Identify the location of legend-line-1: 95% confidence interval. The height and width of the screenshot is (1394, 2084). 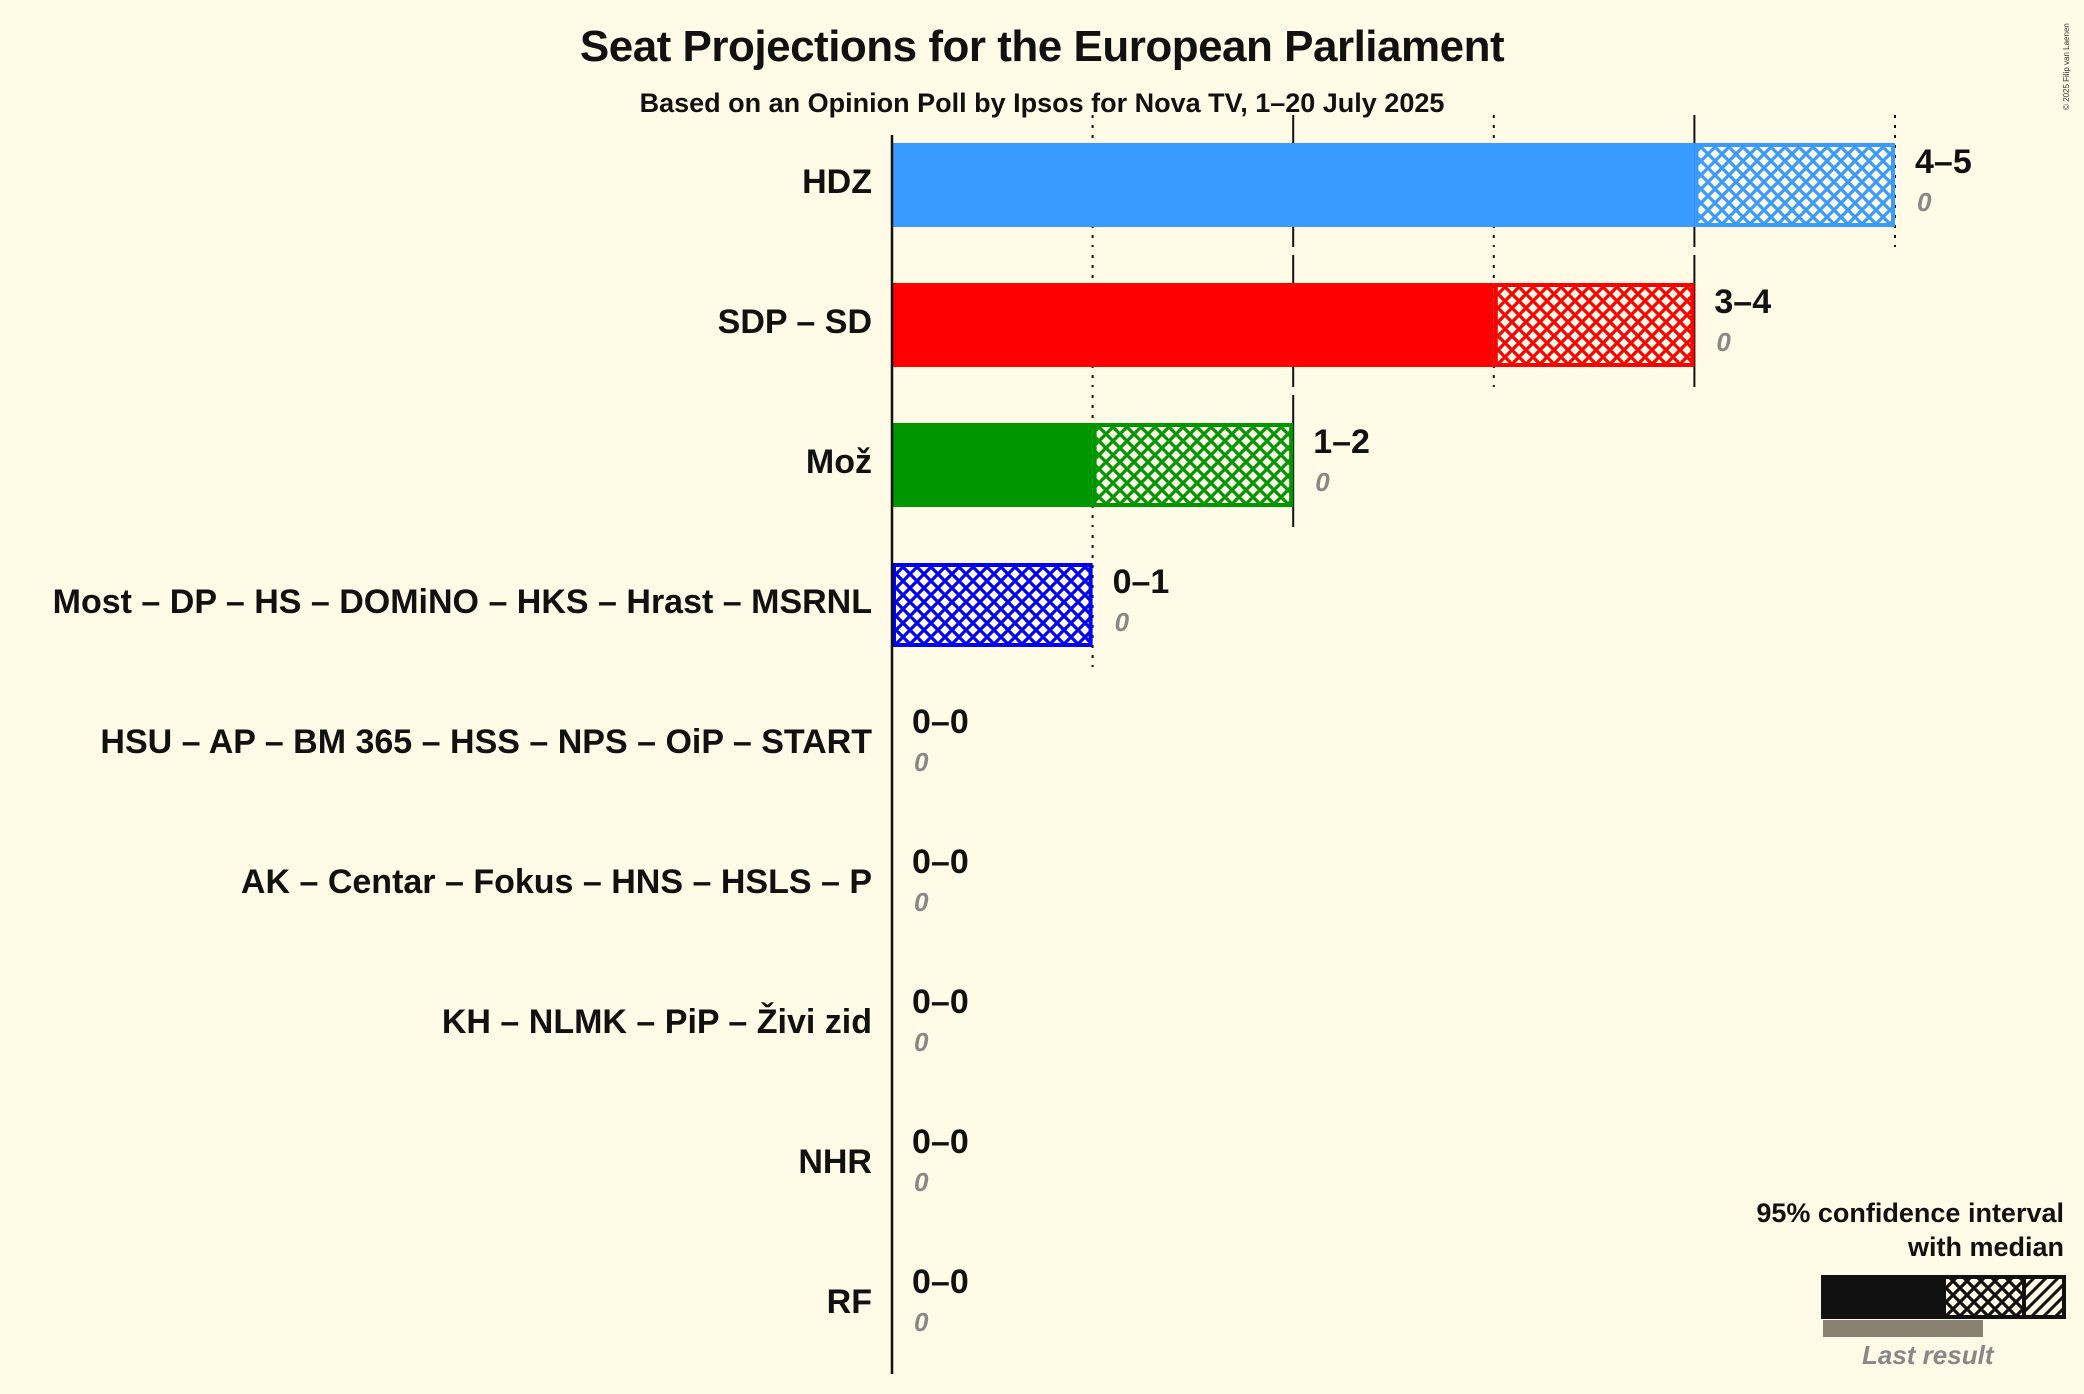
(1910, 1213).